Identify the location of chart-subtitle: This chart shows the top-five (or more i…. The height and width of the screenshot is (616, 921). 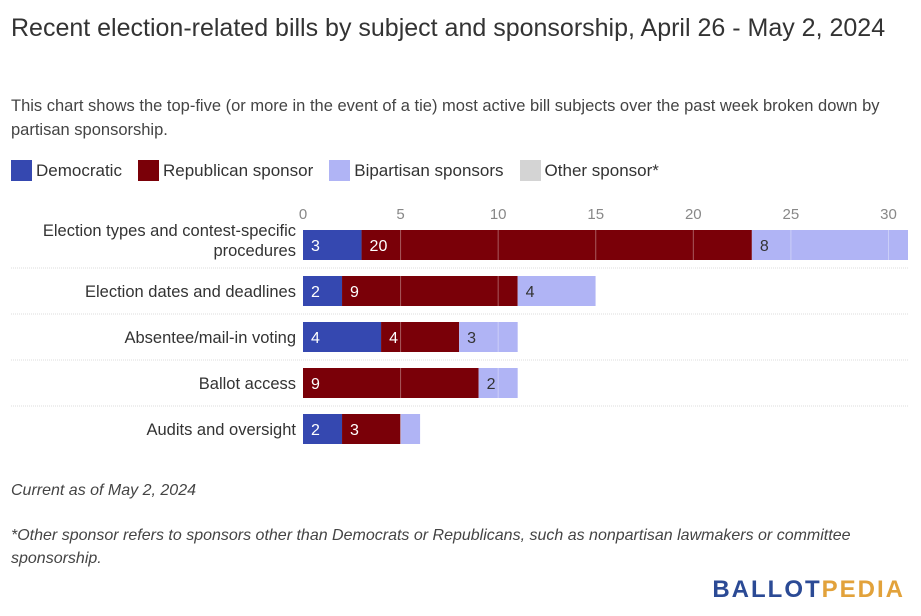
(445, 118).